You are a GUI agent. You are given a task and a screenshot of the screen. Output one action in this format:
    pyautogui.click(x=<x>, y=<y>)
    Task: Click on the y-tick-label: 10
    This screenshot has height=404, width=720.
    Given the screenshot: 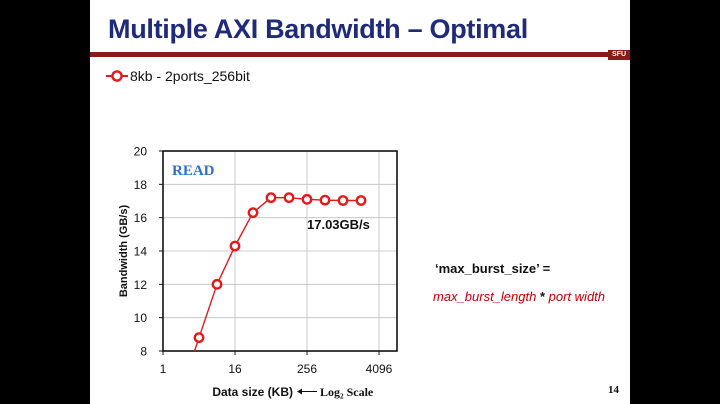 What is the action you would take?
    pyautogui.click(x=141, y=318)
    